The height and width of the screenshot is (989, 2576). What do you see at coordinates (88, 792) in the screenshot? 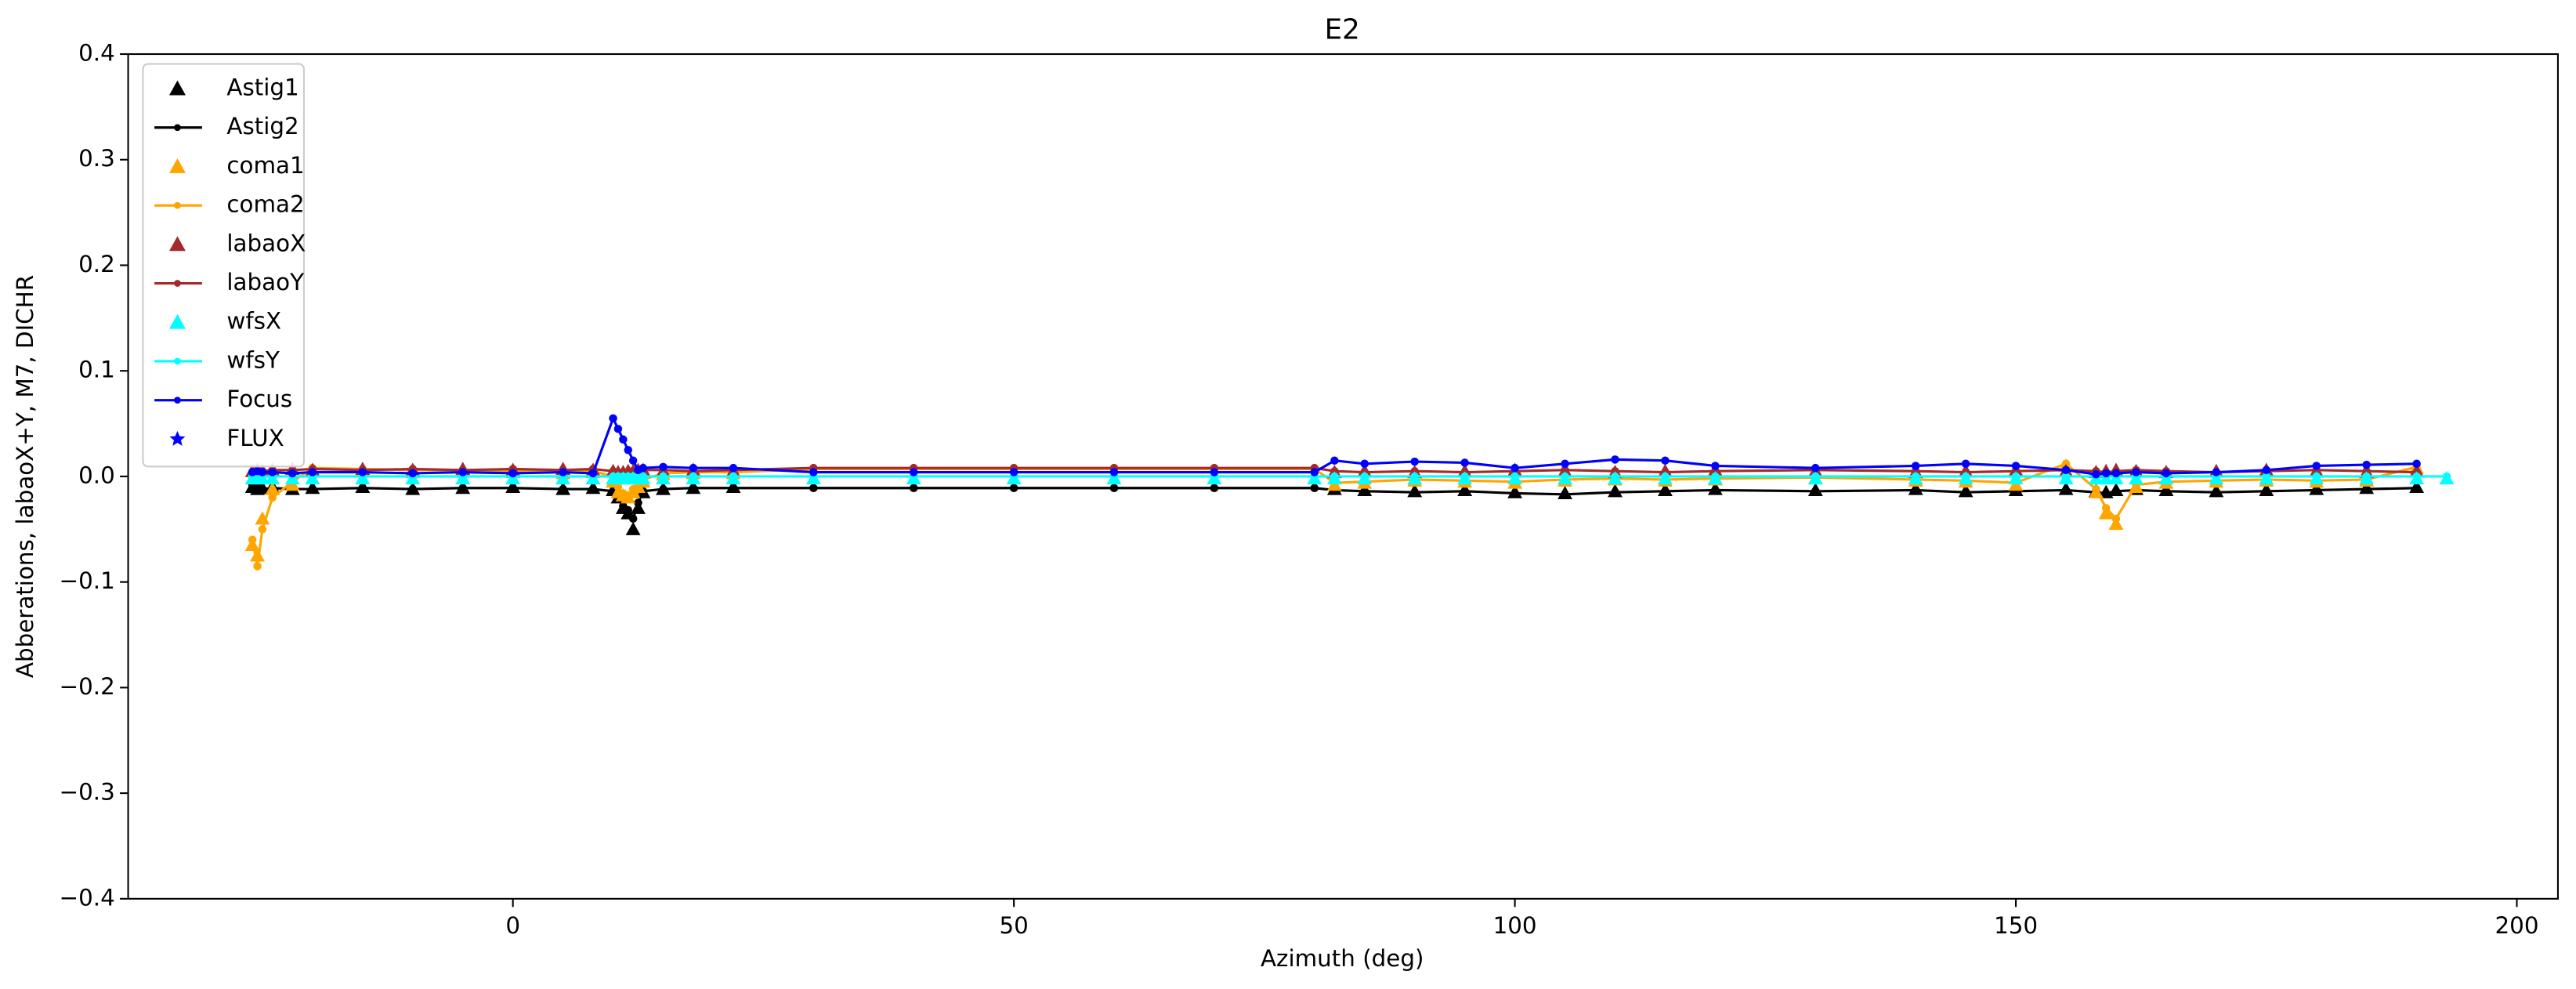
I see `y-tick-label: −0.3` at bounding box center [88, 792].